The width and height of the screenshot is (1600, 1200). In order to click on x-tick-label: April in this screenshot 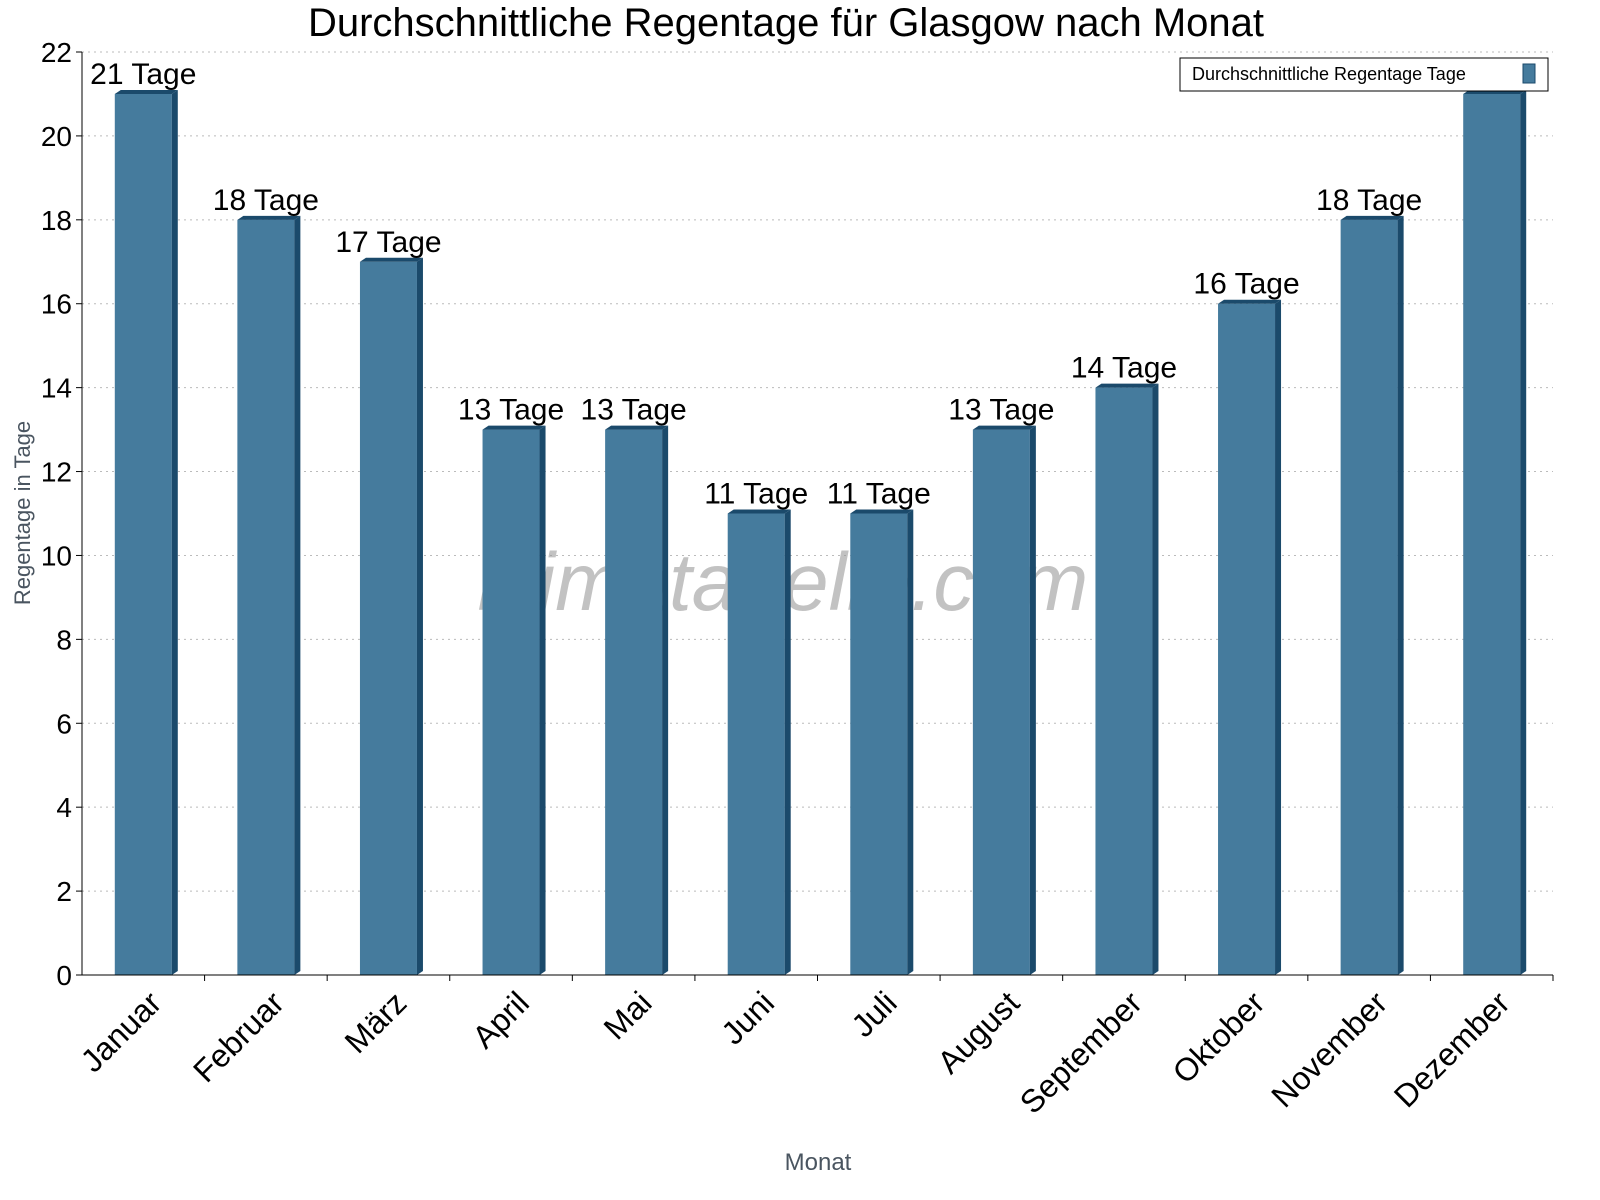, I will do `click(500, 1019)`.